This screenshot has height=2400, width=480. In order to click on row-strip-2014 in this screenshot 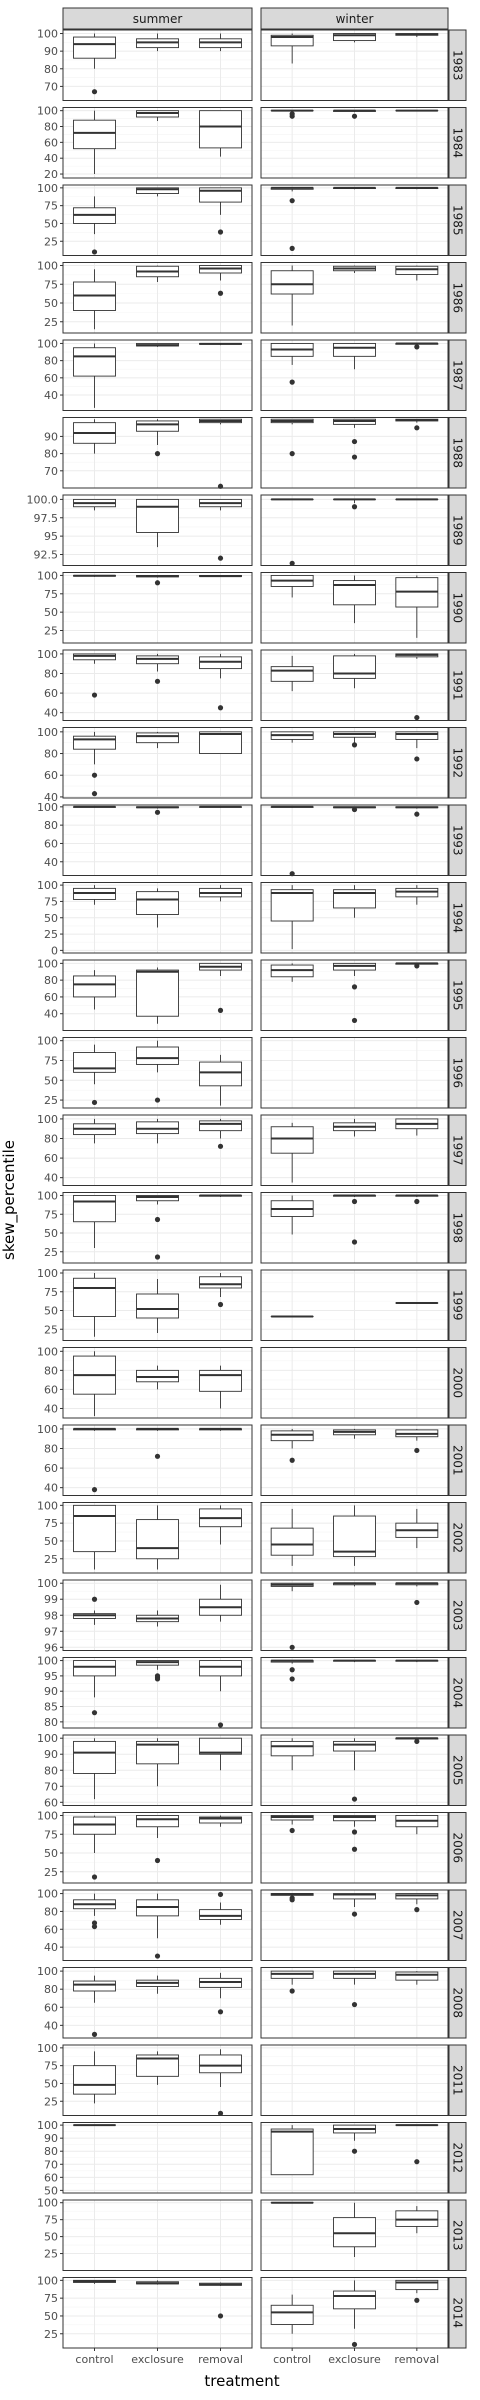, I will do `click(457, 2313)`.